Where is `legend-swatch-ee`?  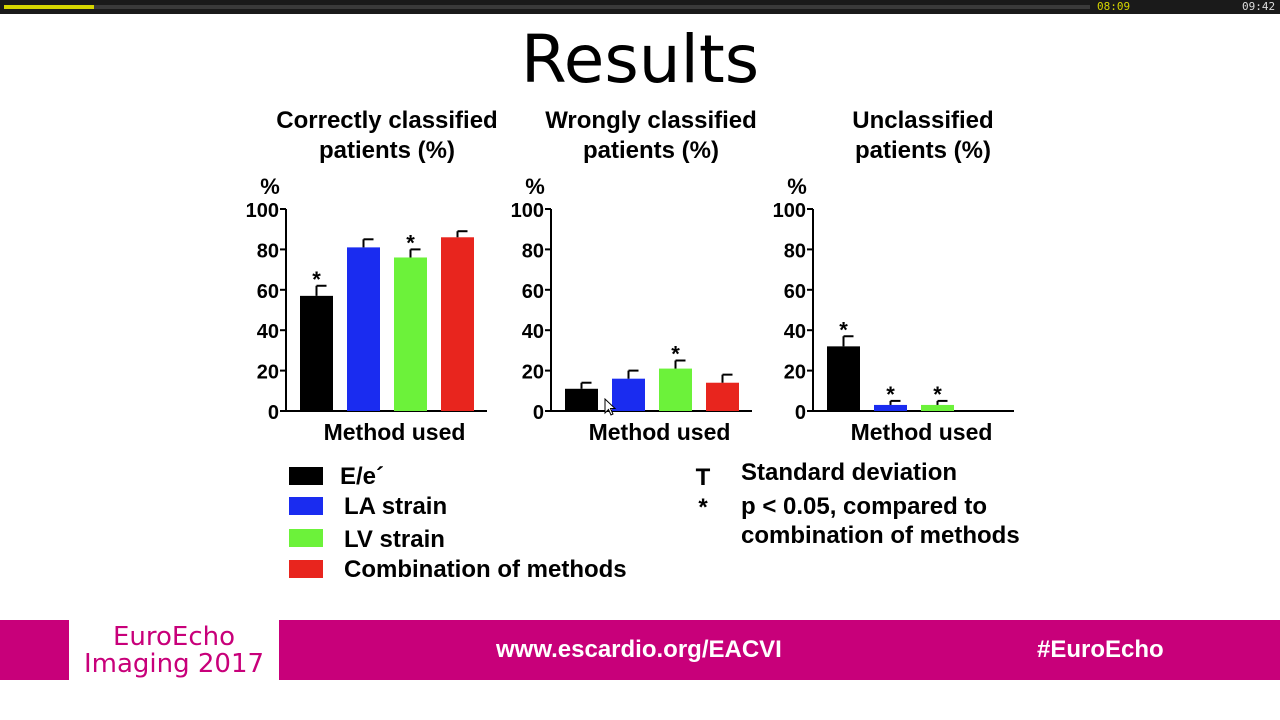 legend-swatch-ee is located at coordinates (306, 476).